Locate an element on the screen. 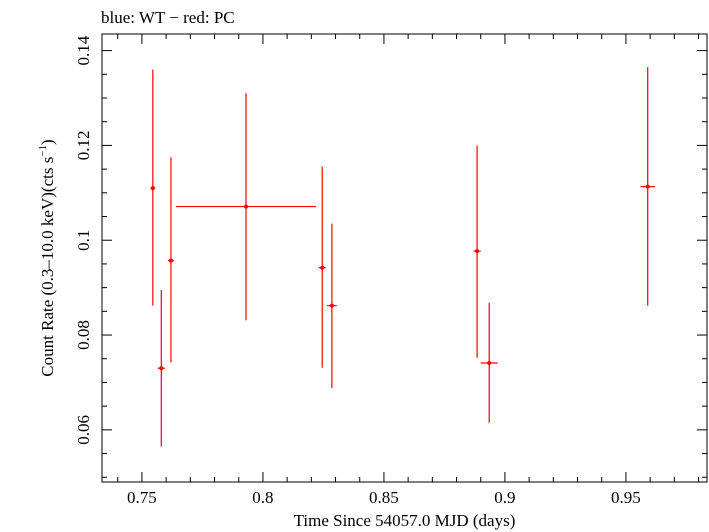 The image size is (709, 532). y-tick-label: 0.08 is located at coordinates (83, 335).